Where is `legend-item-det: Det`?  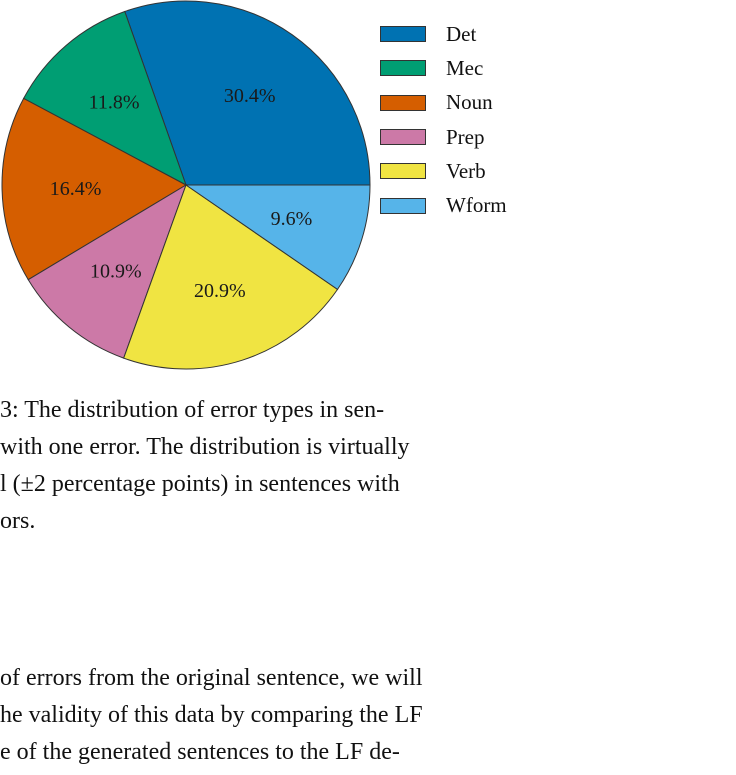 legend-item-det: Det is located at coordinates (443, 34).